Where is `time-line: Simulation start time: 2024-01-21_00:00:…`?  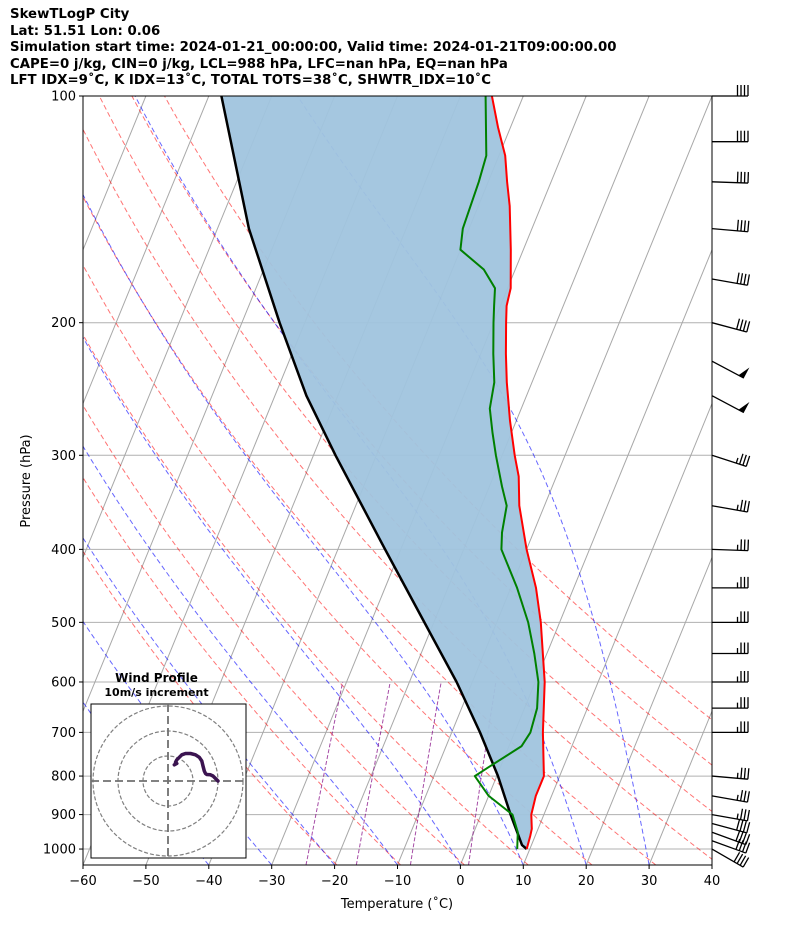
time-line: Simulation start time: 2024-01-21_00:00:… is located at coordinates (313, 48).